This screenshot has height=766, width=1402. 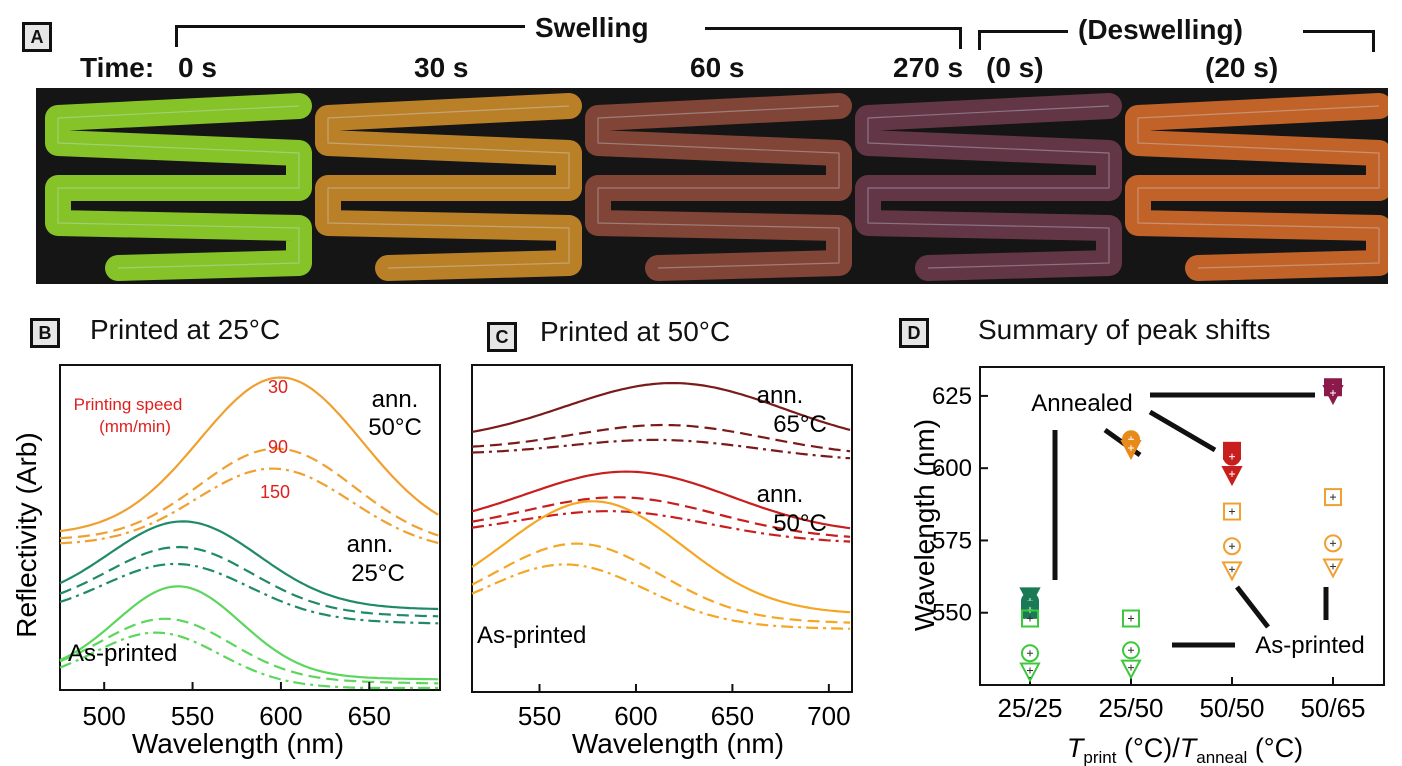 What do you see at coordinates (350, 26) in the screenshot?
I see `swelling-bracket-line-left` at bounding box center [350, 26].